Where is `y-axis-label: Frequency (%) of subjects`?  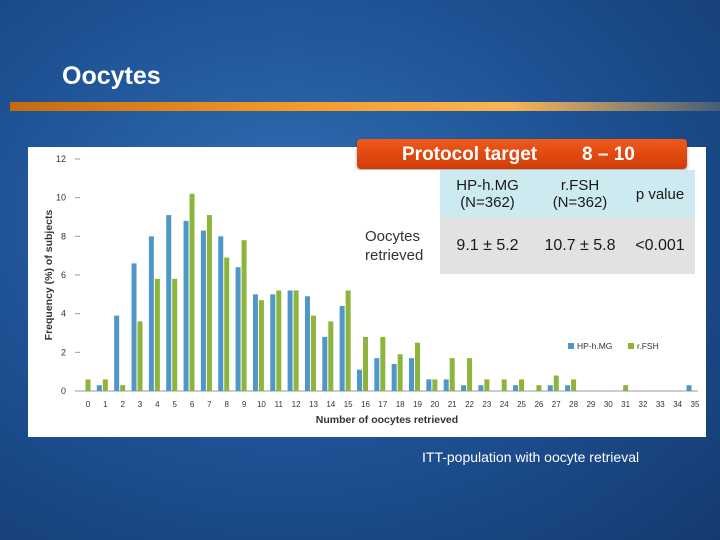 y-axis-label: Frequency (%) of subjects is located at coordinates (49, 275).